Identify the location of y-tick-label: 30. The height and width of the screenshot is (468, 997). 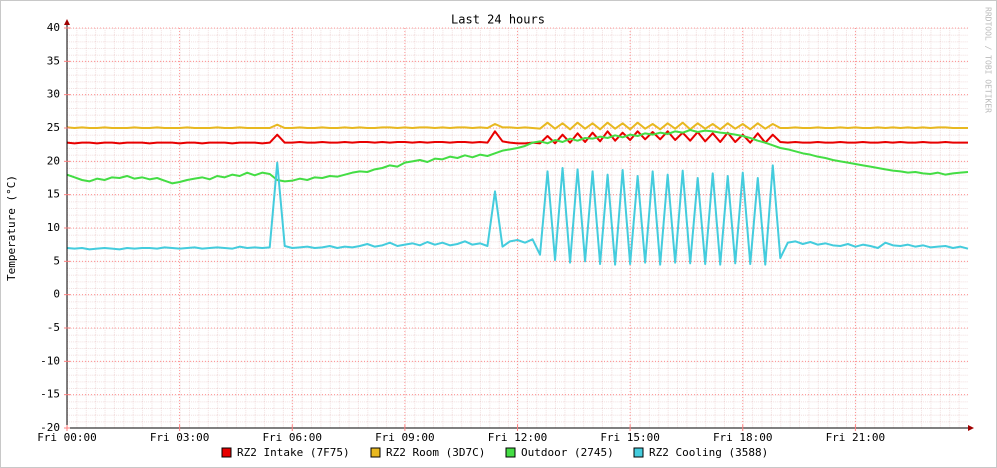
(53, 94).